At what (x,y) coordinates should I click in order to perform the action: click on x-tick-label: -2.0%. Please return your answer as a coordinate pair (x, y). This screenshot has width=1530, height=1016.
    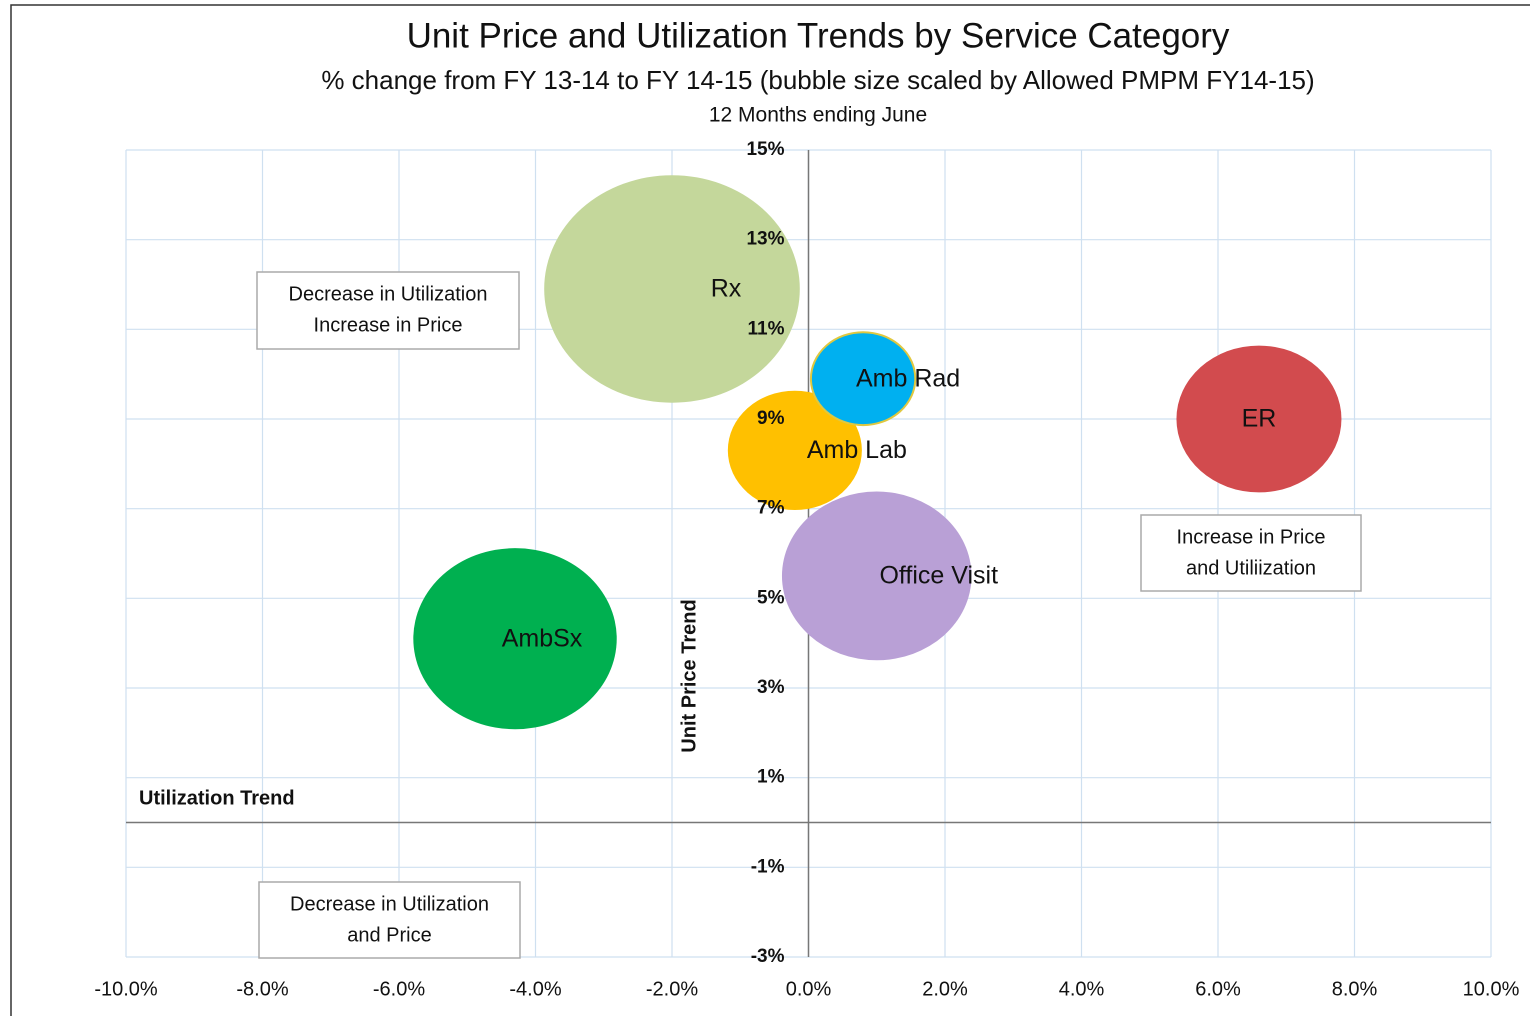
    Looking at the image, I should click on (672, 989).